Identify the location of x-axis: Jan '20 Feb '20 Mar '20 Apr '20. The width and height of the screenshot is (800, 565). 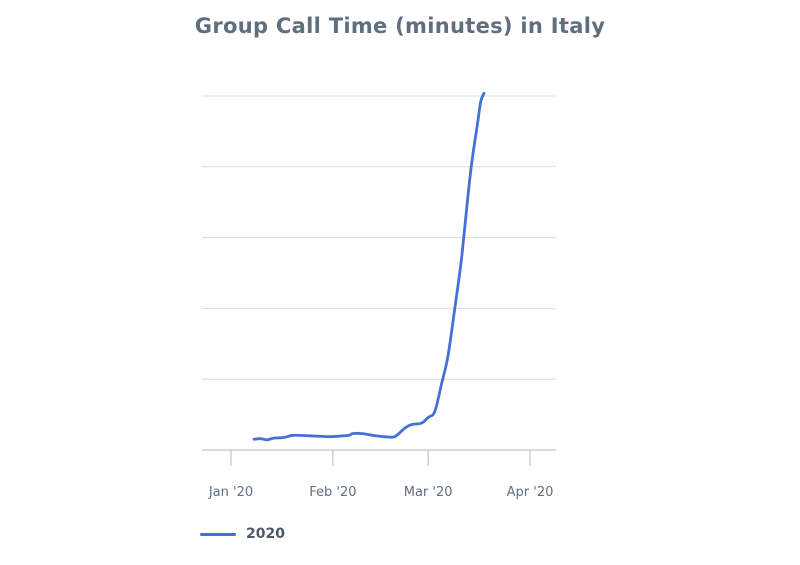
(379, 474).